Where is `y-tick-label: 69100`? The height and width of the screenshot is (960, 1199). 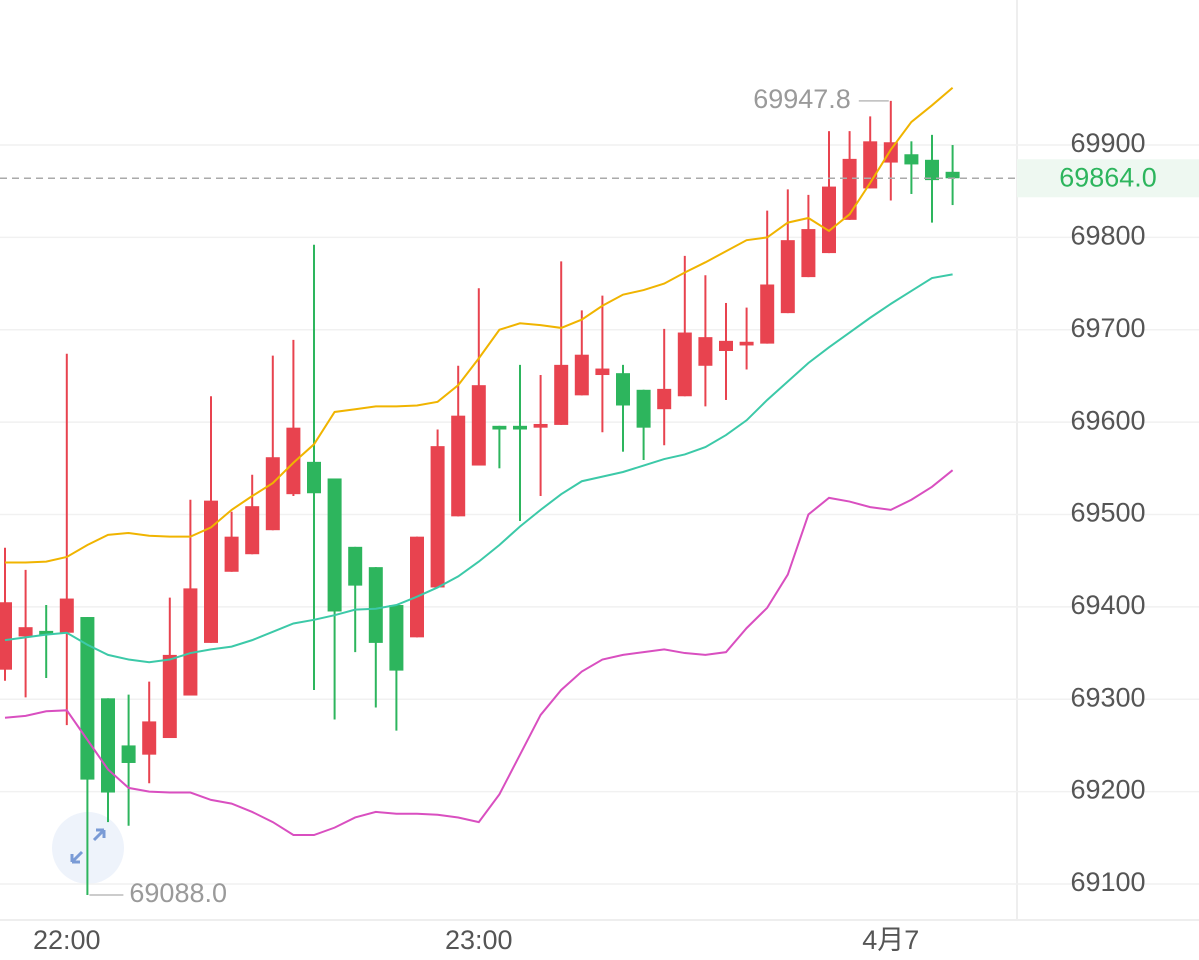 y-tick-label: 69100 is located at coordinates (1107, 882).